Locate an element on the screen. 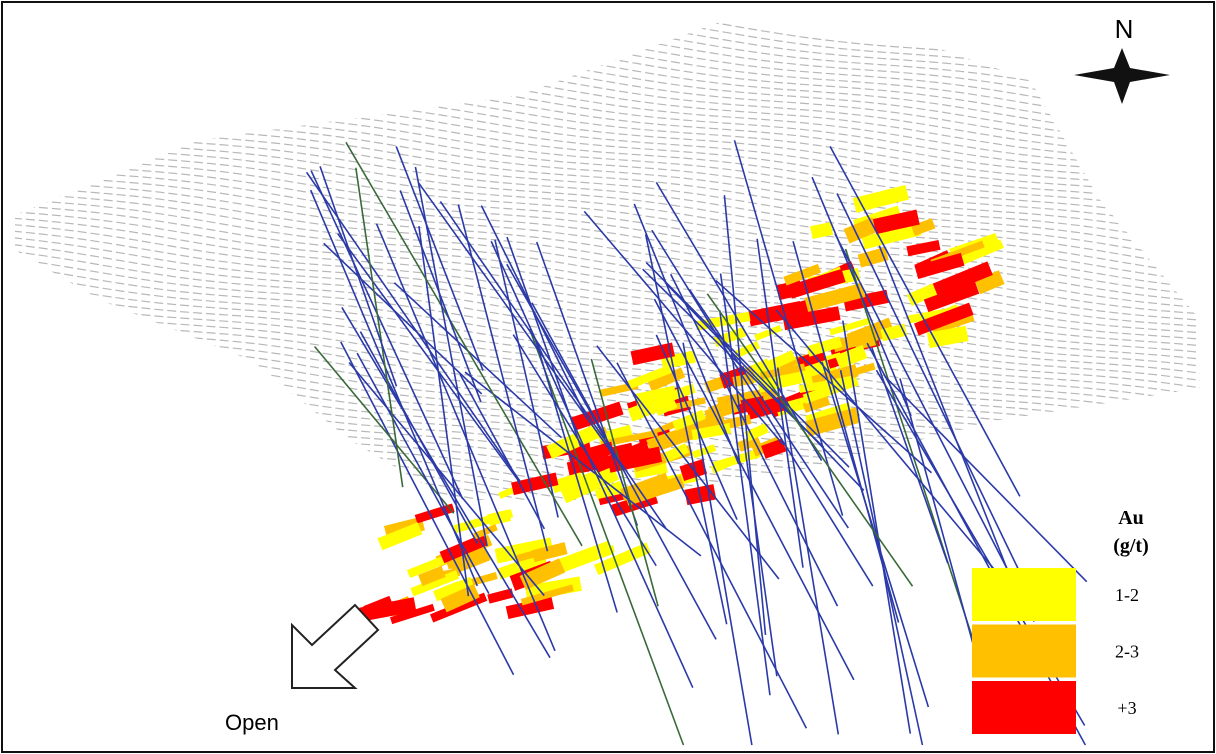 The height and width of the screenshot is (754, 1216). legend: Au (g/t) 1-2 2-3 +3 is located at coordinates (1060, 620).